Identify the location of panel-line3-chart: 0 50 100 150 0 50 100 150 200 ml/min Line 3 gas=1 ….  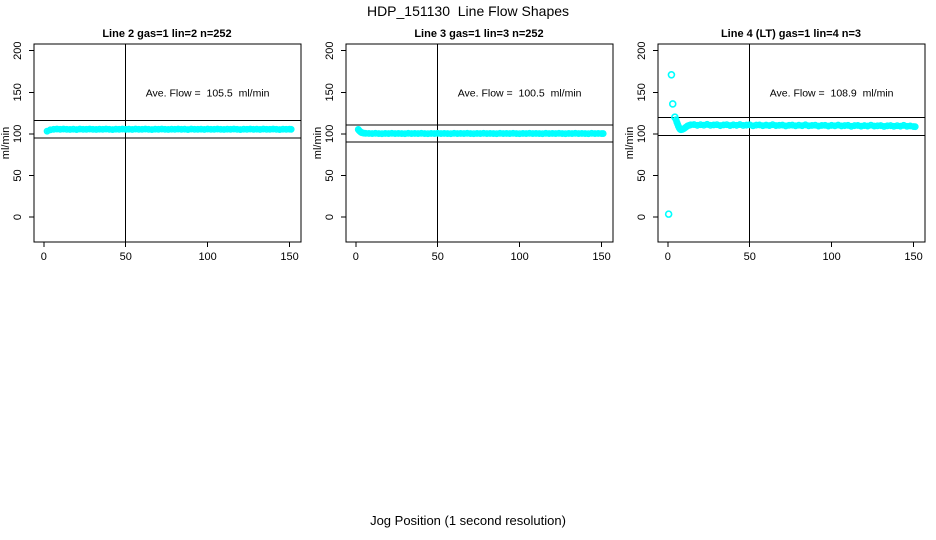
(463, 145).